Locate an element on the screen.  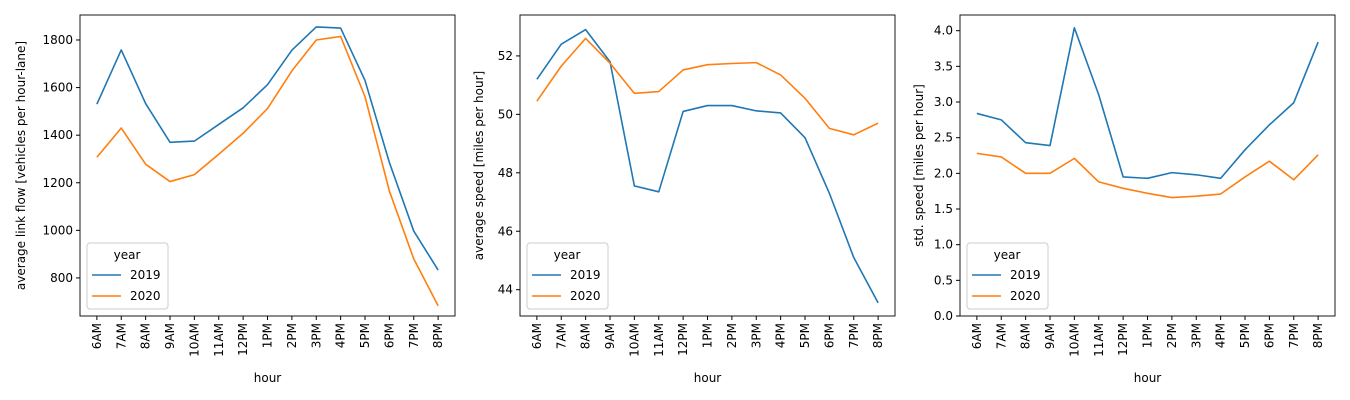
y-tick-label: 52 is located at coordinates (505, 56).